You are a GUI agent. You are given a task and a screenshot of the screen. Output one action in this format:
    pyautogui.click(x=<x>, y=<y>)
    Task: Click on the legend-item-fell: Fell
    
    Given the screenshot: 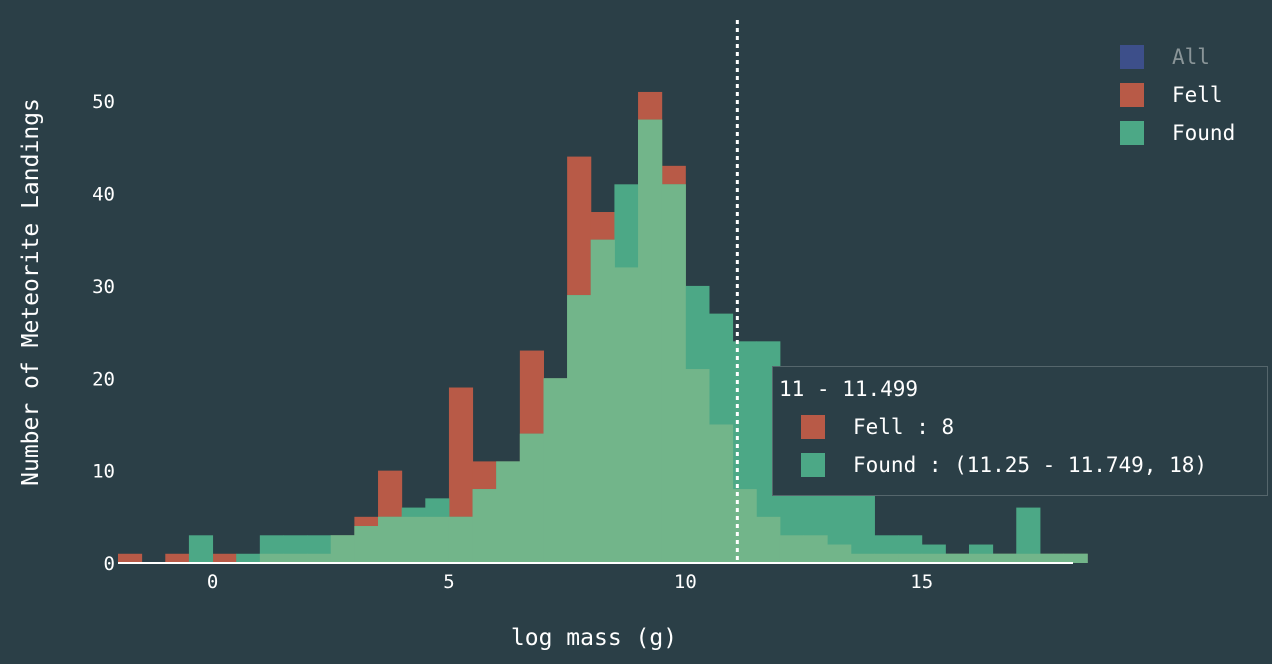 What is the action you would take?
    pyautogui.click(x=1177, y=95)
    